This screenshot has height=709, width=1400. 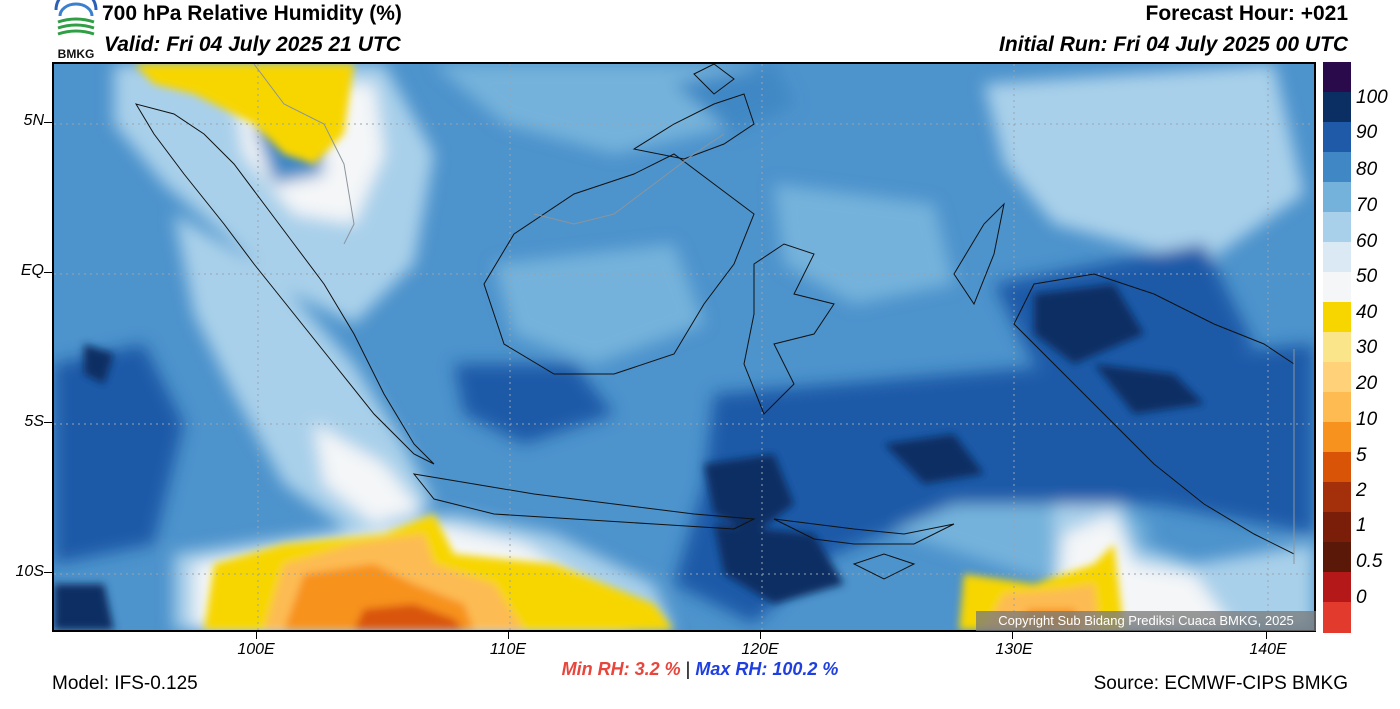 What do you see at coordinates (32, 270) in the screenshot?
I see `lat-label-eq: EQ` at bounding box center [32, 270].